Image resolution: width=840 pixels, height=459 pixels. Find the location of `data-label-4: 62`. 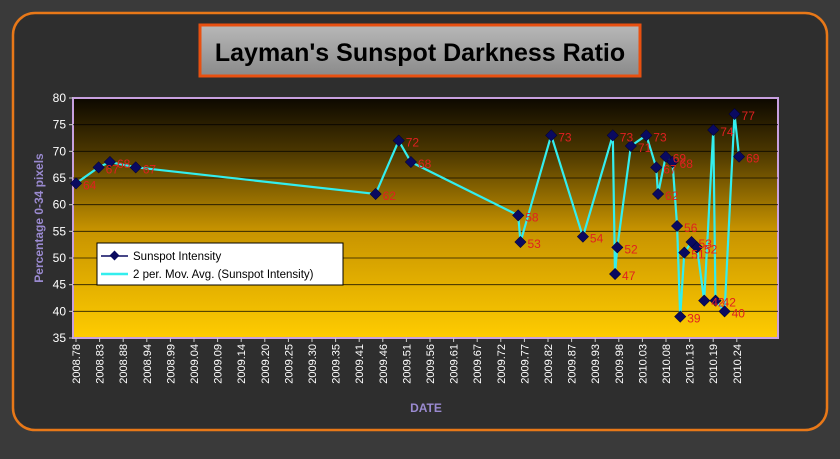

data-label-4: 62 is located at coordinates (390, 196).